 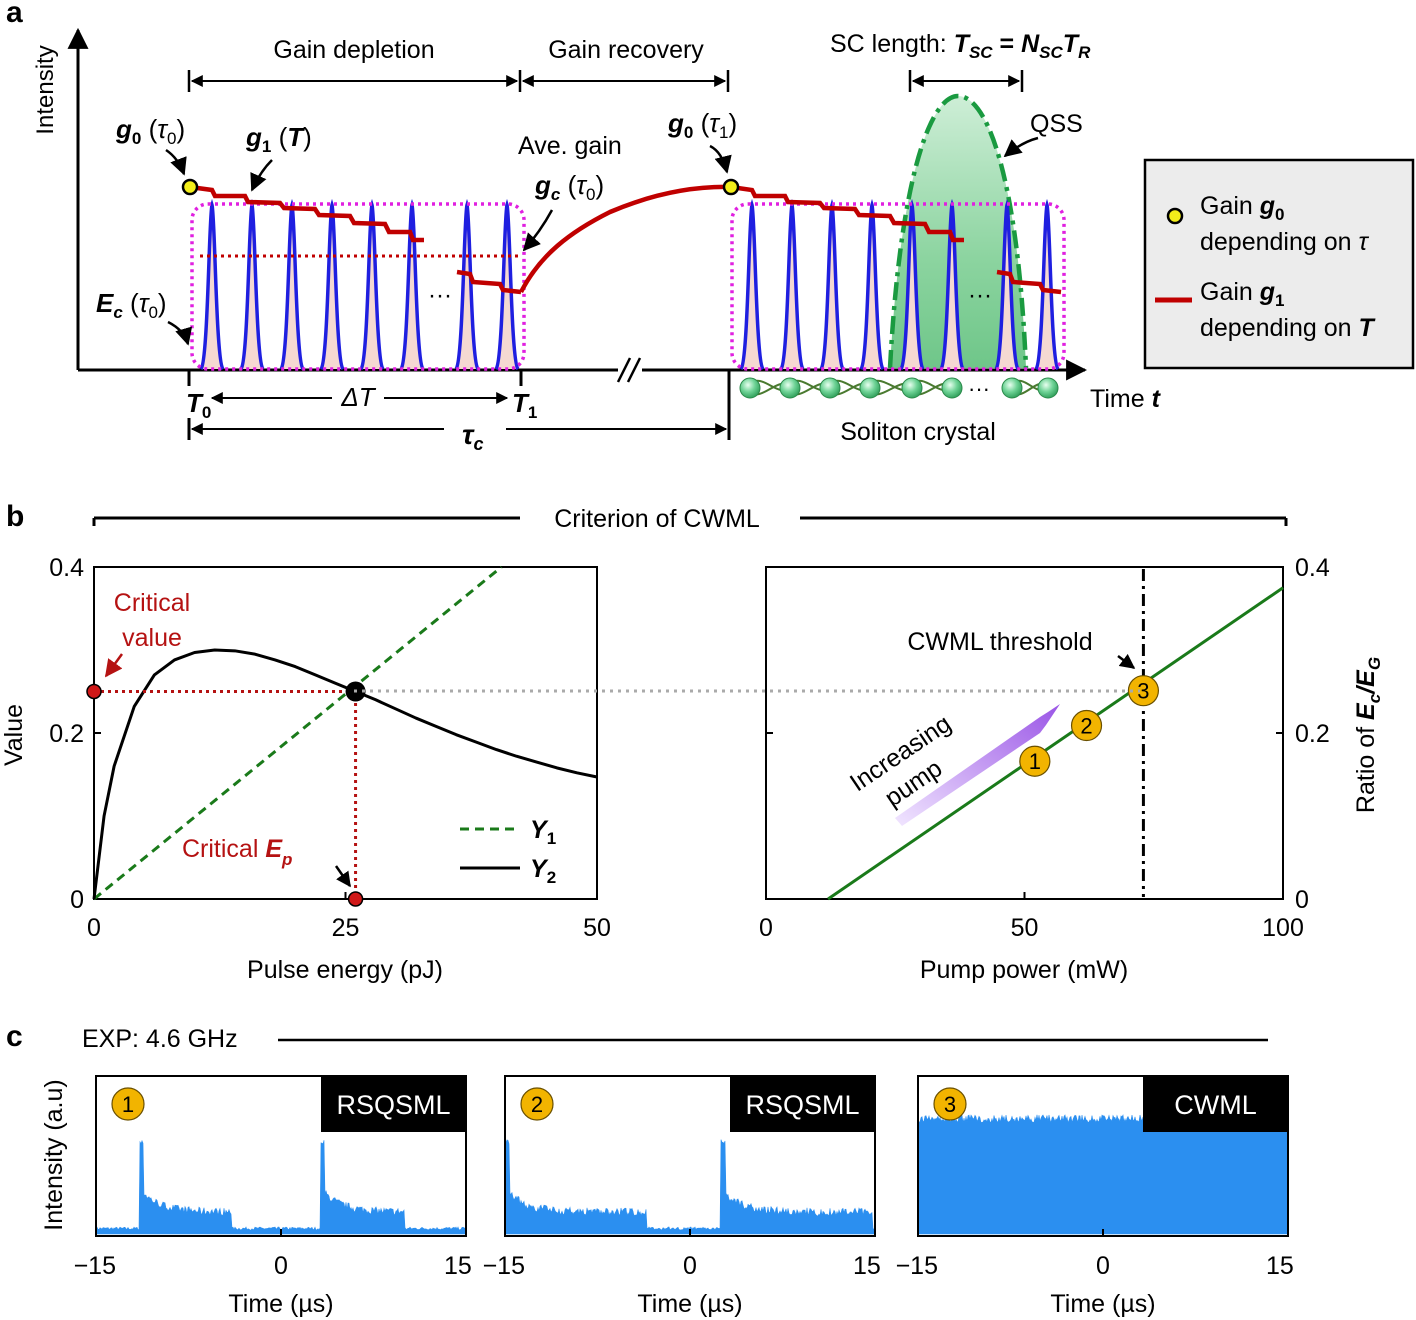 What do you see at coordinates (731, 187) in the screenshot?
I see `g0-tau1-dot` at bounding box center [731, 187].